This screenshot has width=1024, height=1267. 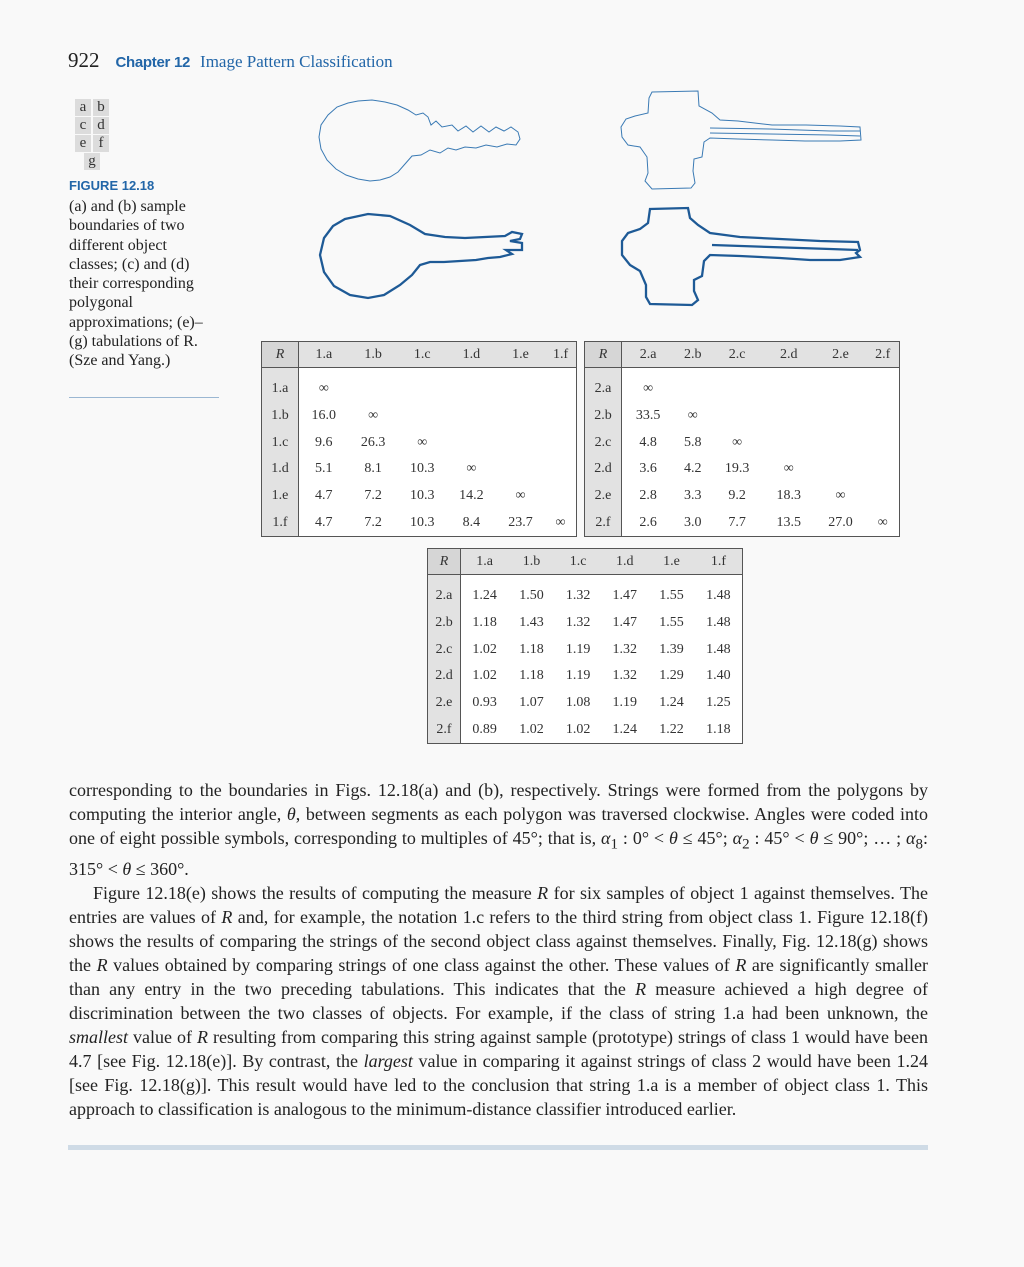 What do you see at coordinates (648, 416) in the screenshot?
I see `table-cell: 33.5` at bounding box center [648, 416].